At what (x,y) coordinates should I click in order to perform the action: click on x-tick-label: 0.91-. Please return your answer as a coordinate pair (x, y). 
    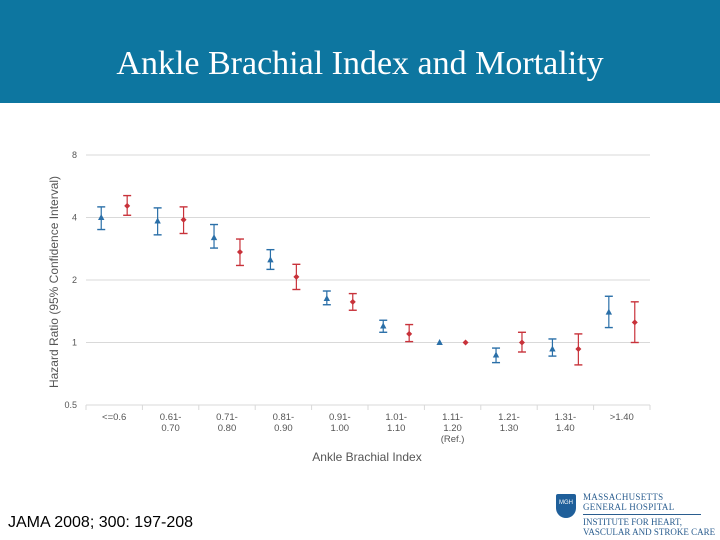
    Looking at the image, I should click on (340, 417).